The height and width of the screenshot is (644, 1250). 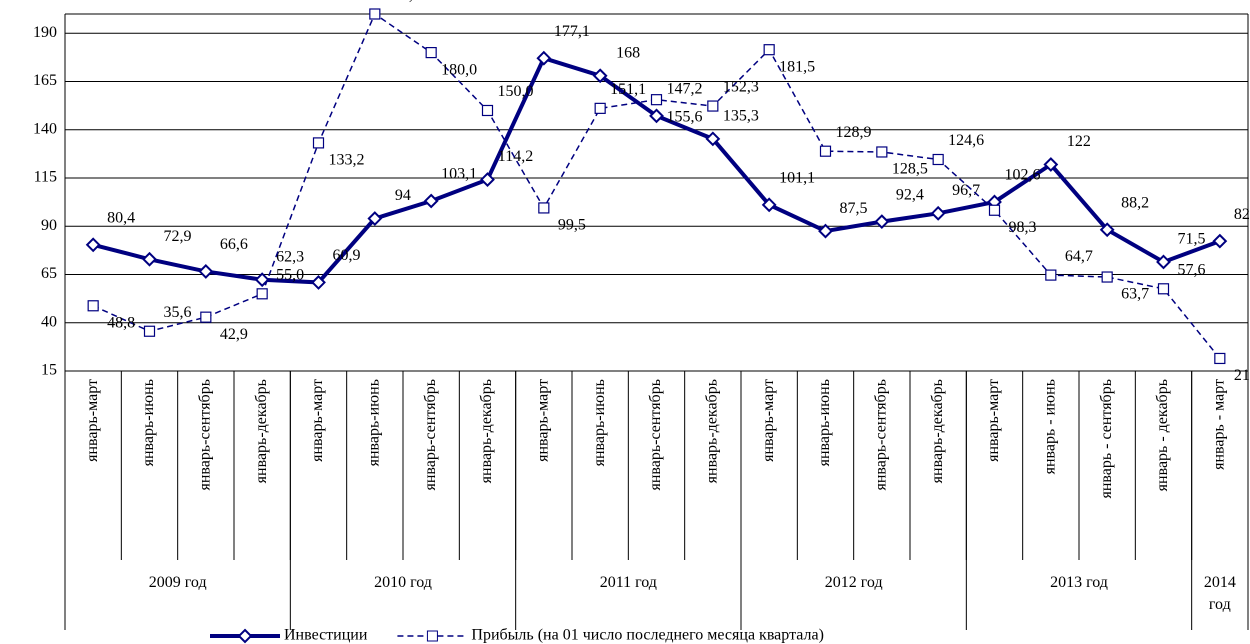 What do you see at coordinates (1242, 375) in the screenshot?
I see `data-label: 21,5` at bounding box center [1242, 375].